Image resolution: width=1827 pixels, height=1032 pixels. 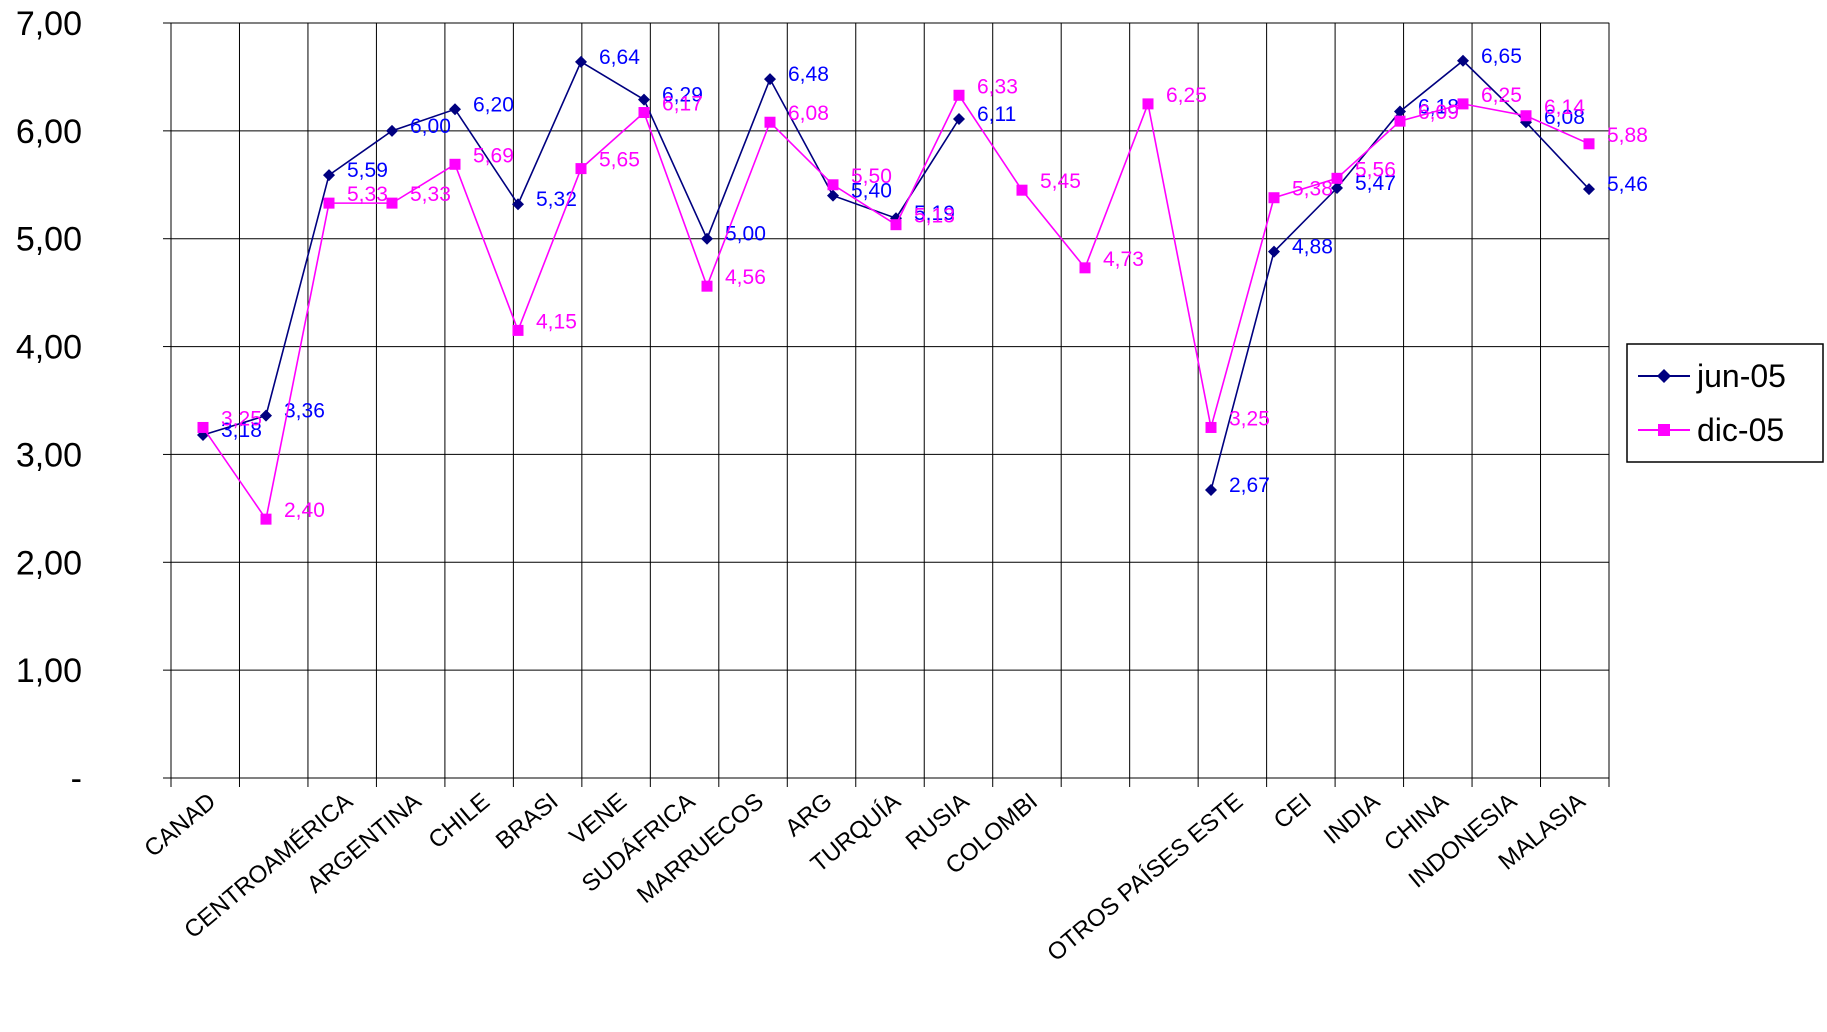 What do you see at coordinates (527, 821) in the screenshot?
I see `x-tick-label: BRASI` at bounding box center [527, 821].